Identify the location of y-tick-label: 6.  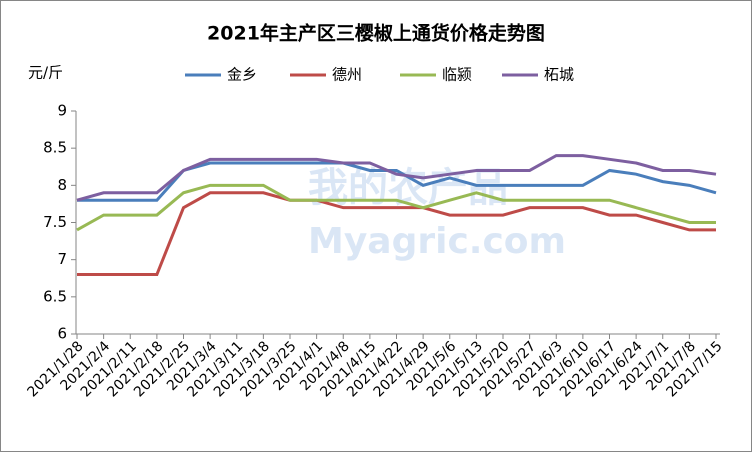
(62, 334).